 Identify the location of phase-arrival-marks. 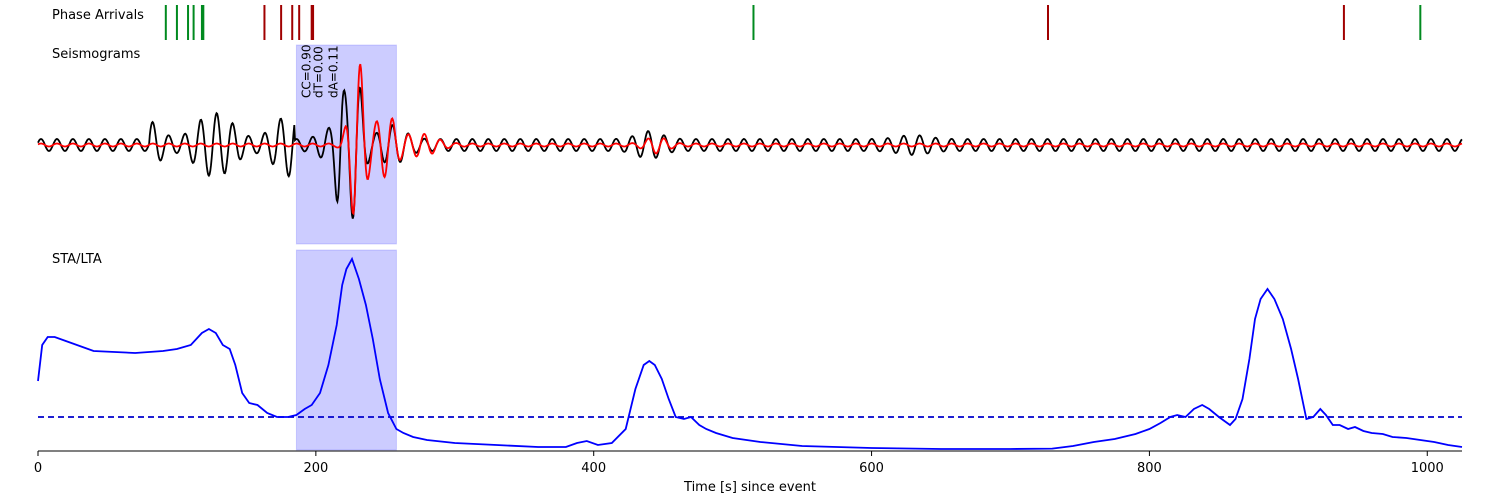
(793, 22).